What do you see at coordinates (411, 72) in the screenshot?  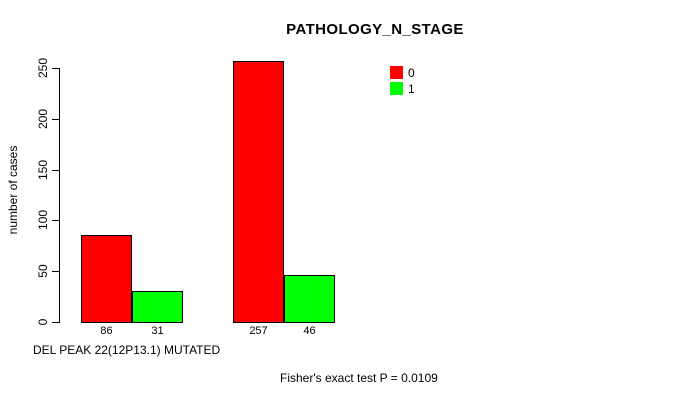 I see `legend-label: 0` at bounding box center [411, 72].